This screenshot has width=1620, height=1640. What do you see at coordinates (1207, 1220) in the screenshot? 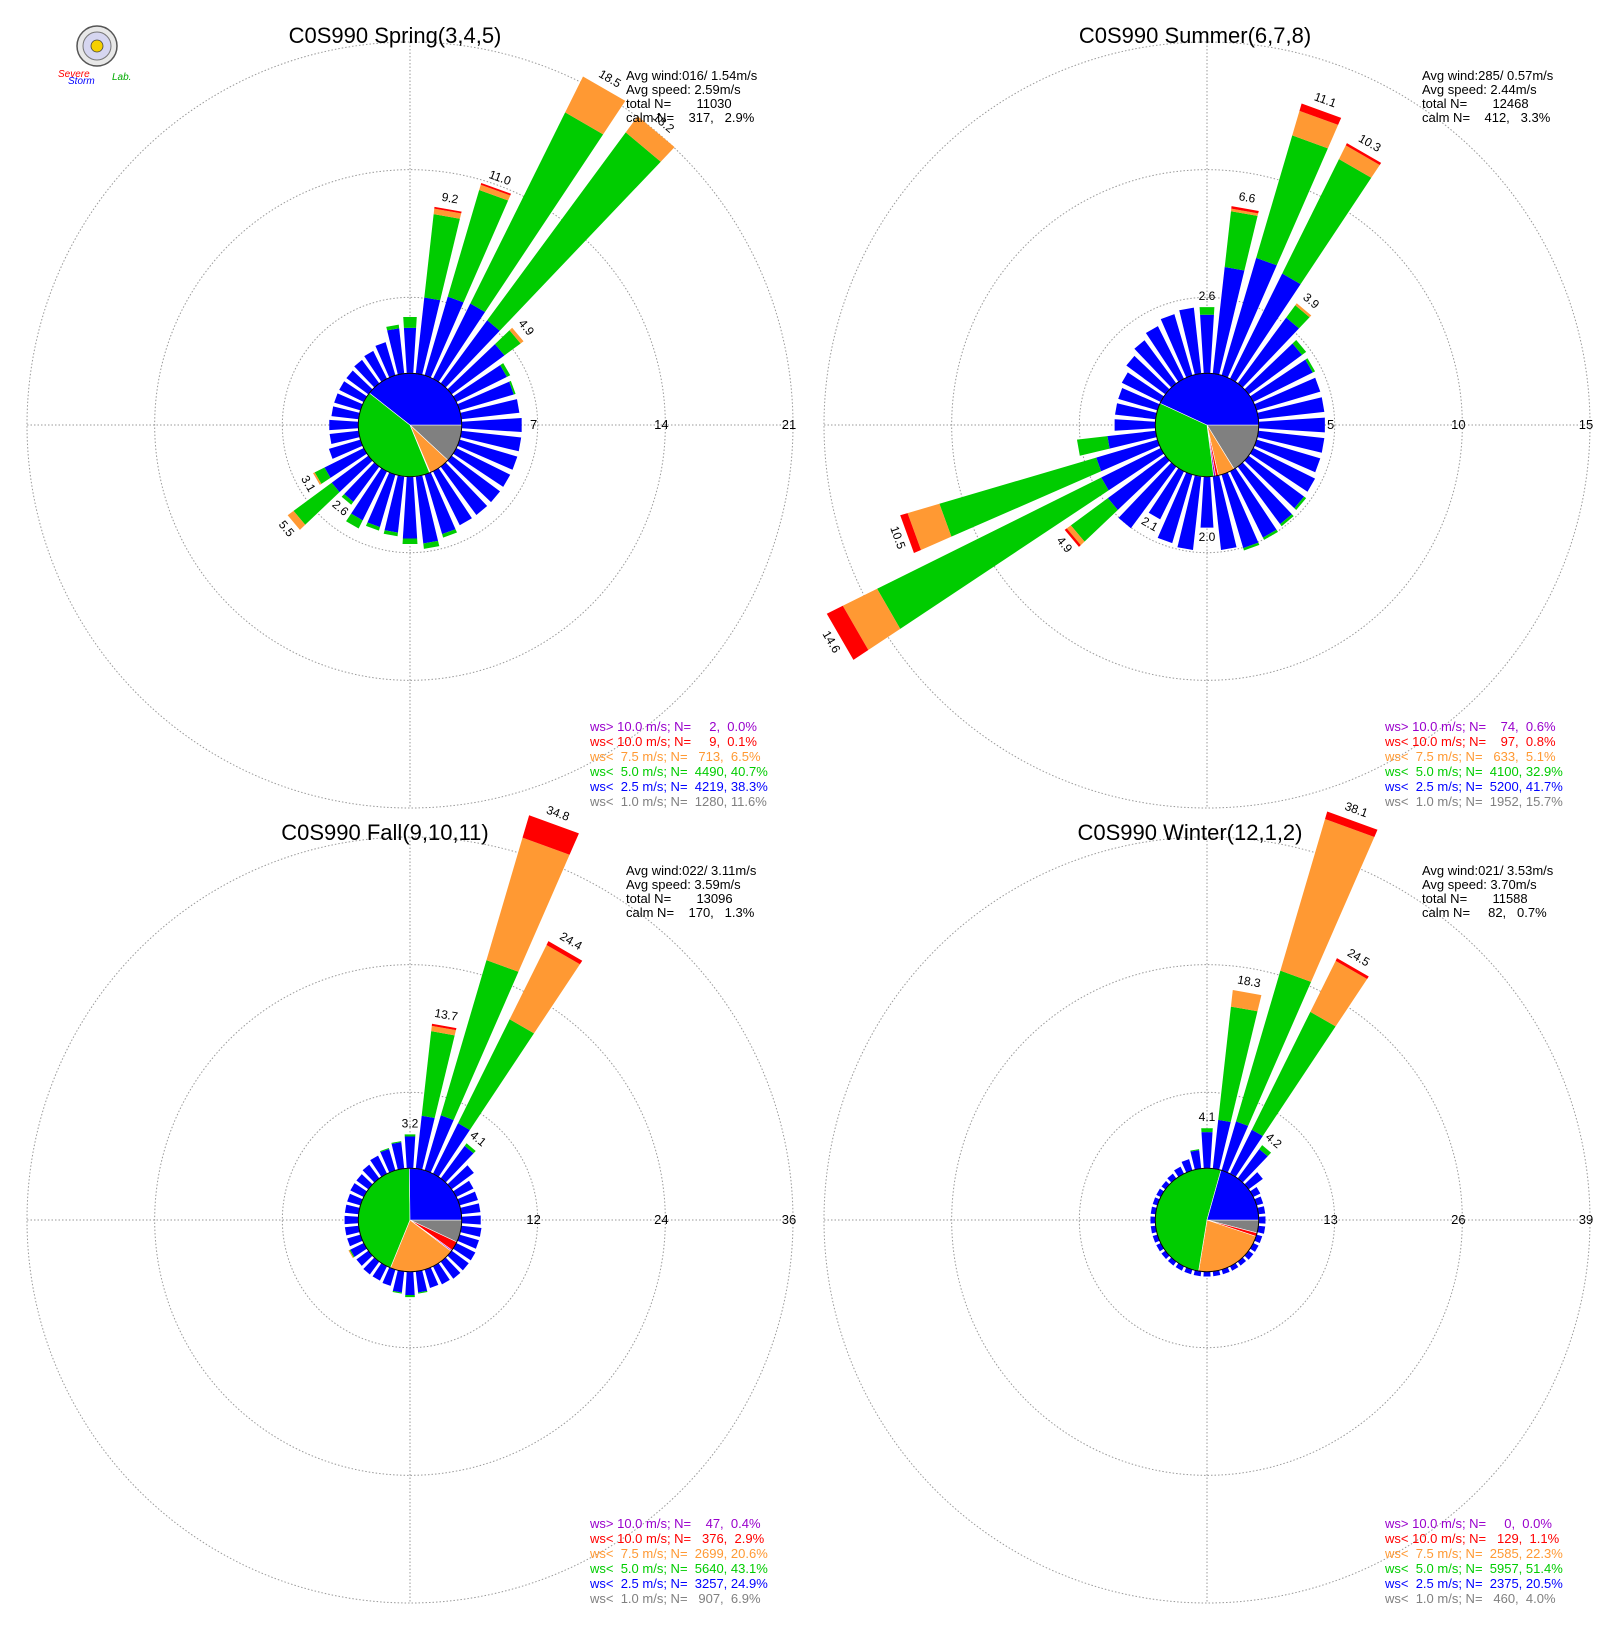
I see `range-ring` at bounding box center [1207, 1220].